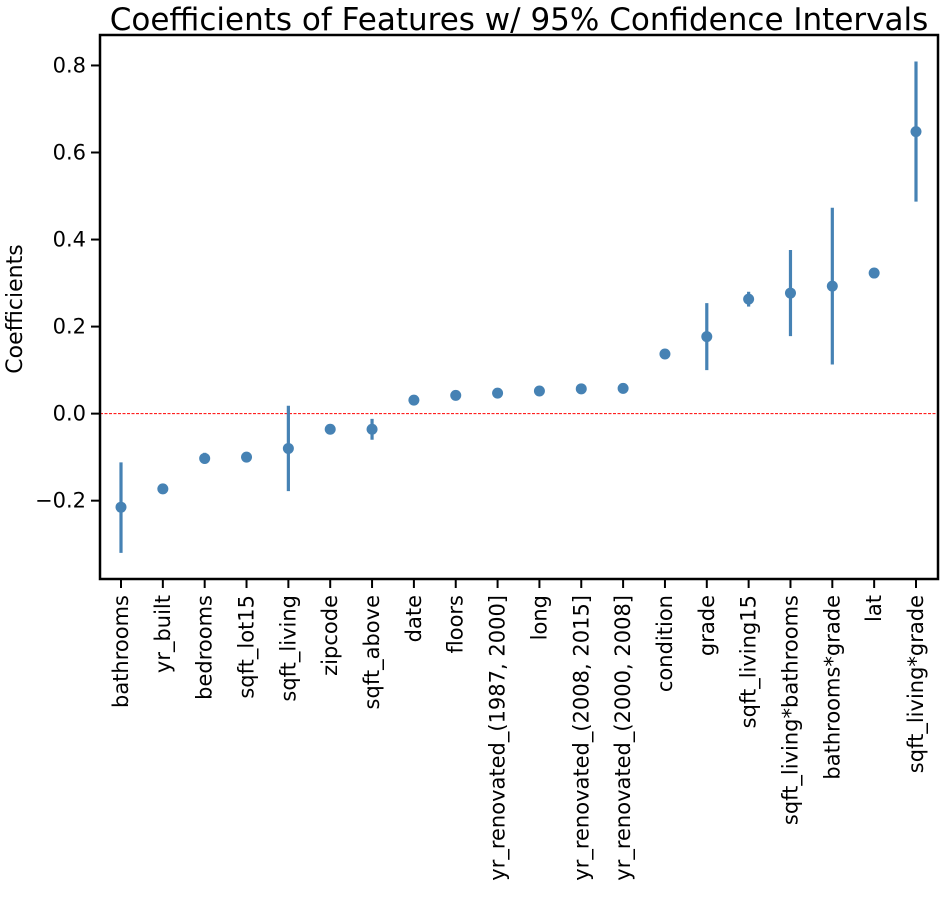 This screenshot has width=944, height=902. Describe the element at coordinates (330, 635) in the screenshot. I see `x-tick-label: zipcode` at that location.